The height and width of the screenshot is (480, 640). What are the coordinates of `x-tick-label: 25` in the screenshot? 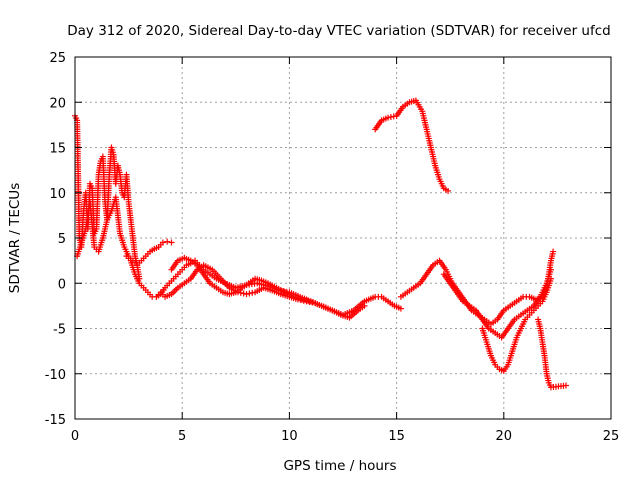 It's located at (611, 436).